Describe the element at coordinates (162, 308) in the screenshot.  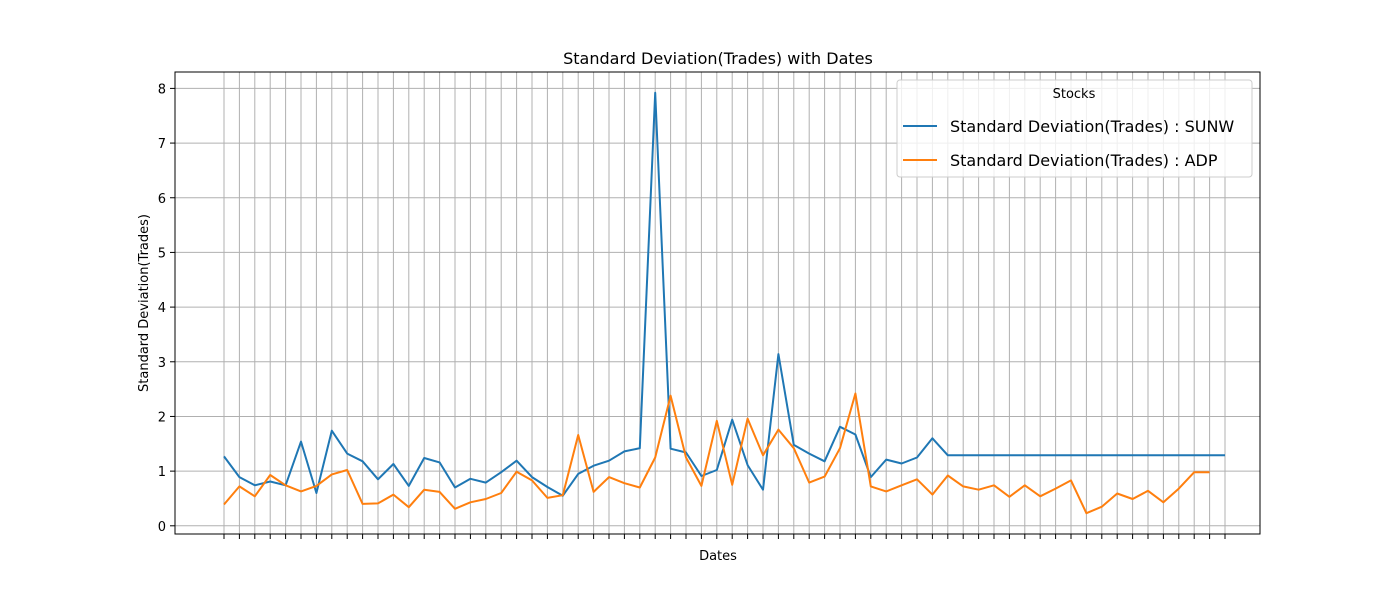
I see `y-tick-label: 4` at that location.